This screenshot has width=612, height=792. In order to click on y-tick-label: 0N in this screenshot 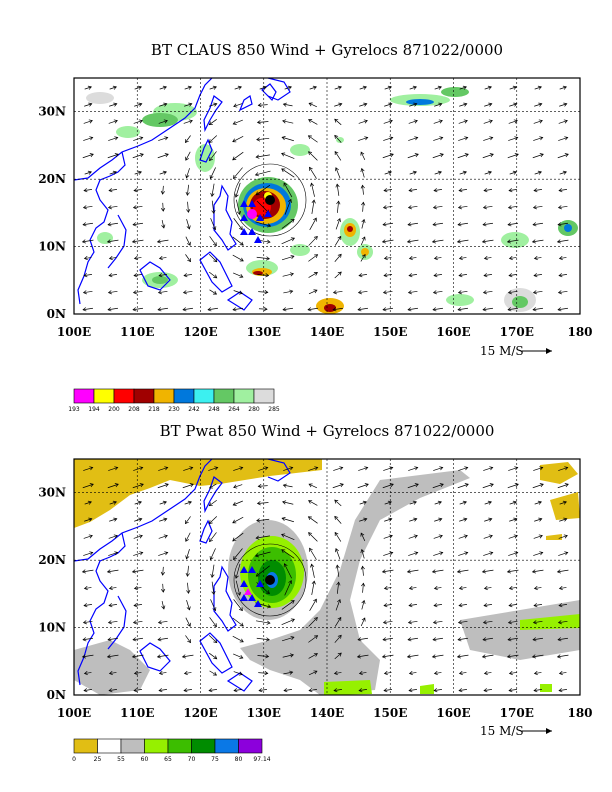, I will do `click(56, 695)`.